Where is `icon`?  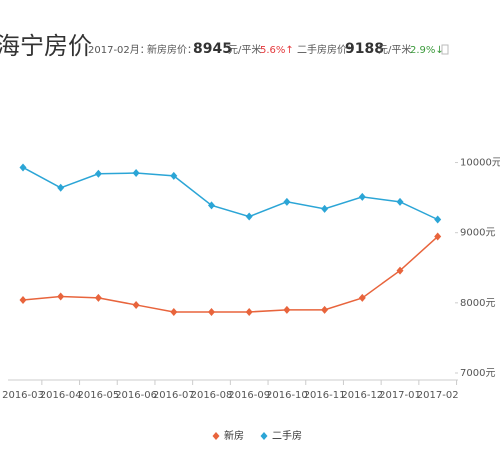 icon is located at coordinates (445, 49).